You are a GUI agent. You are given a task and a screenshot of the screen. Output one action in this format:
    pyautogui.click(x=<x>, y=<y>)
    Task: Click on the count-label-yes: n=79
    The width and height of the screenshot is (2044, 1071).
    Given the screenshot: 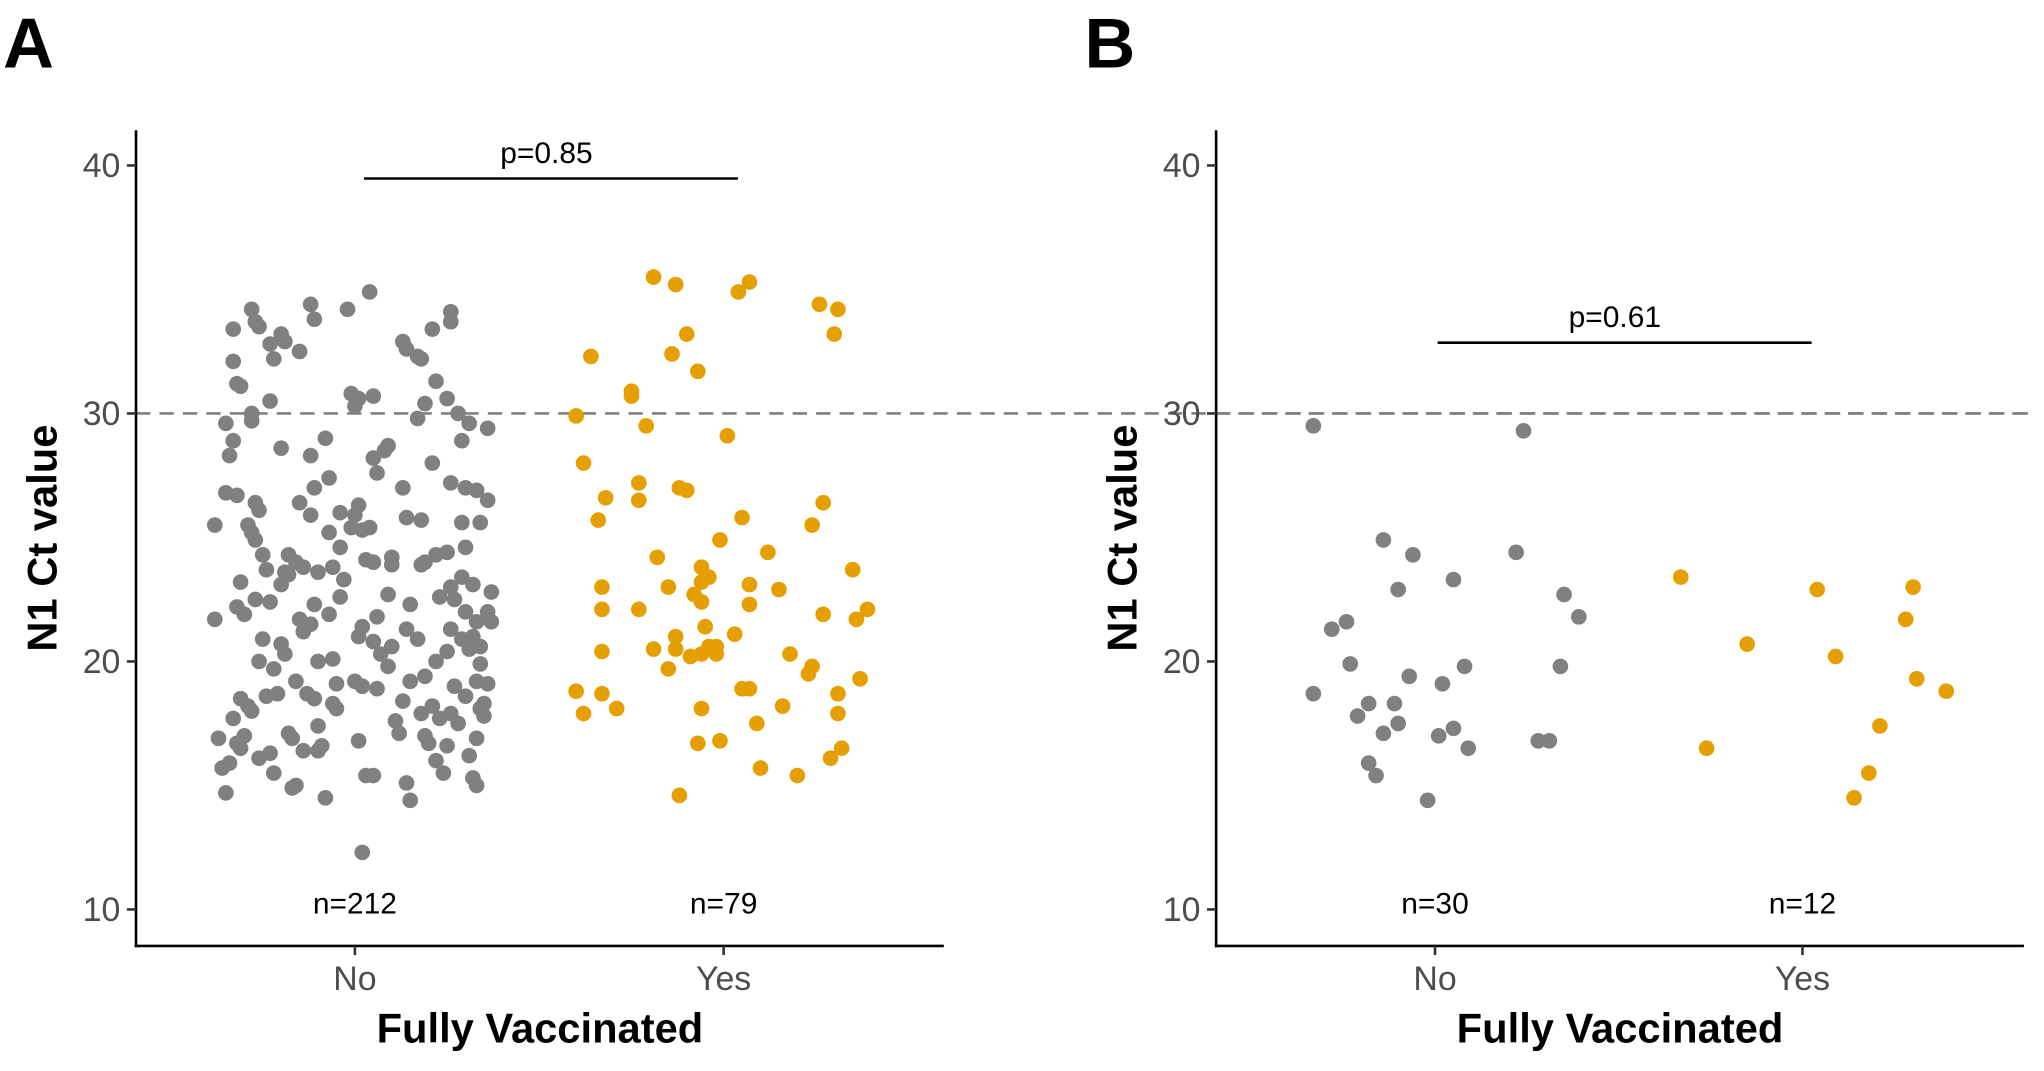 What is the action you would take?
    pyautogui.click(x=723, y=903)
    